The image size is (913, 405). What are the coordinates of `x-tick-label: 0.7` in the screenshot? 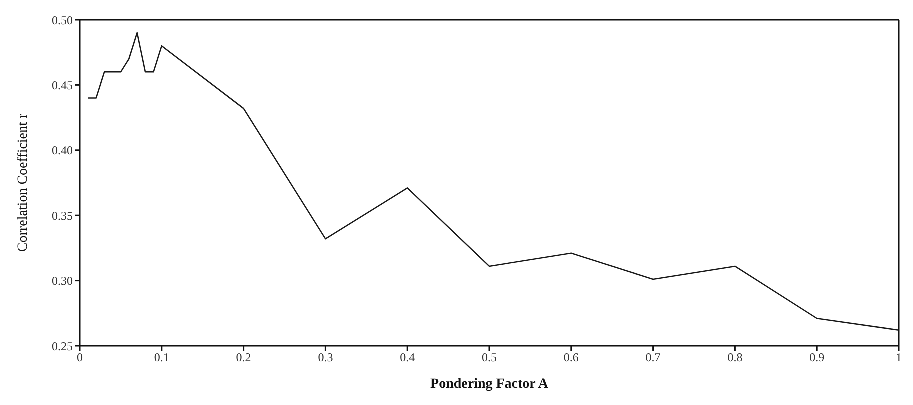 It's located at (653, 357).